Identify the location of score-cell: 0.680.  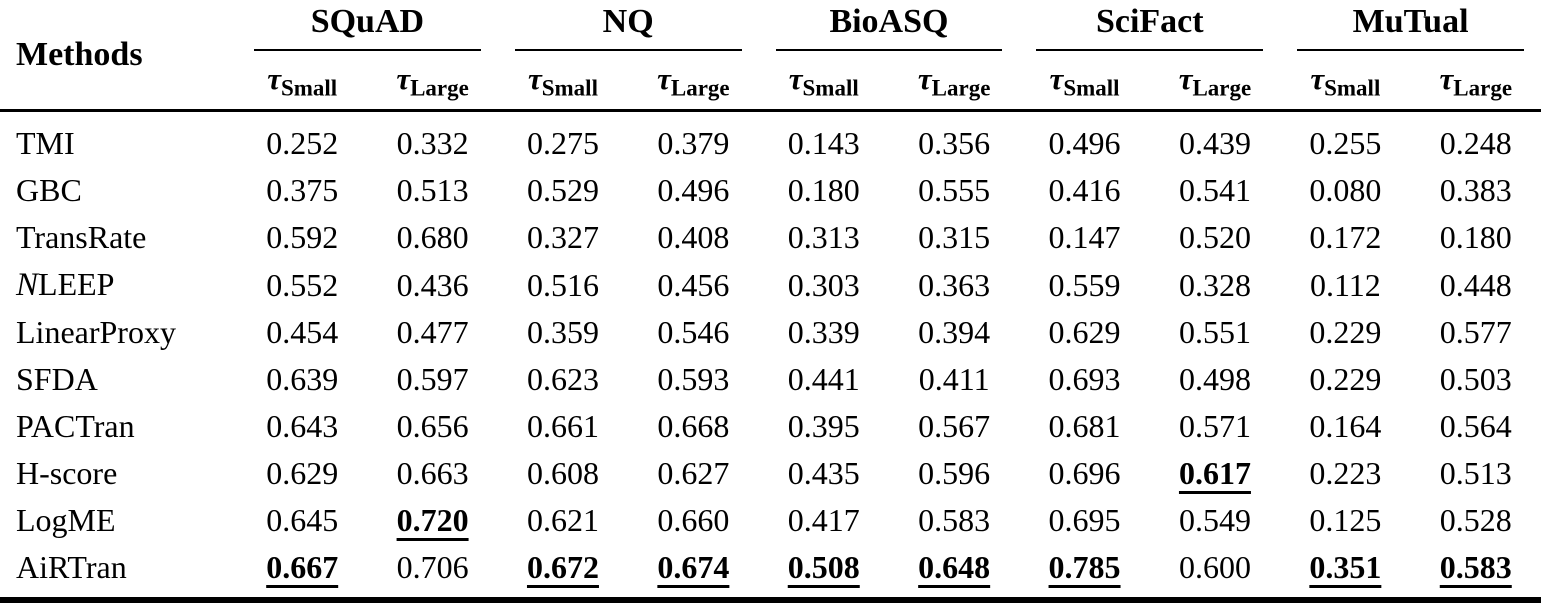
(432, 237).